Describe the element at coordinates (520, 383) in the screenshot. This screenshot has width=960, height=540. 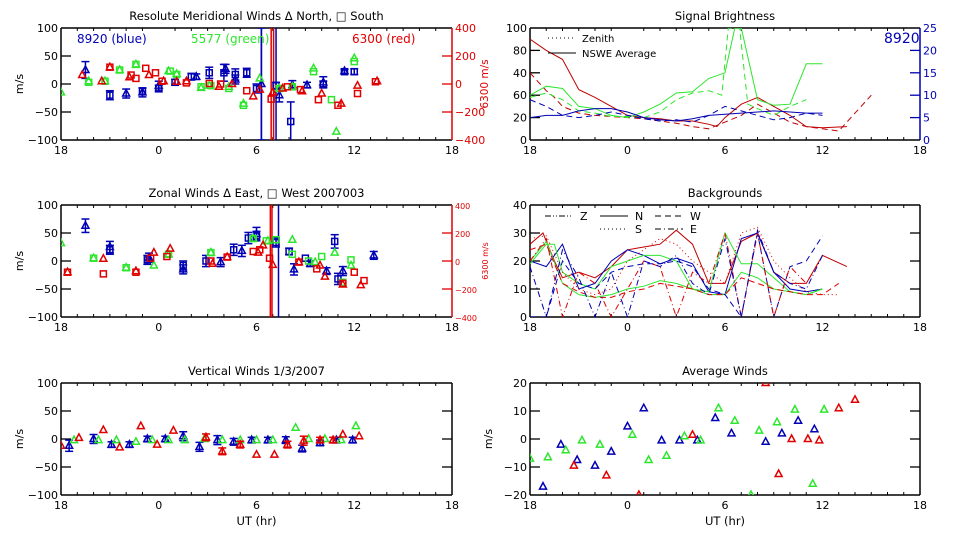
I see `y-tick-label: 20` at that location.